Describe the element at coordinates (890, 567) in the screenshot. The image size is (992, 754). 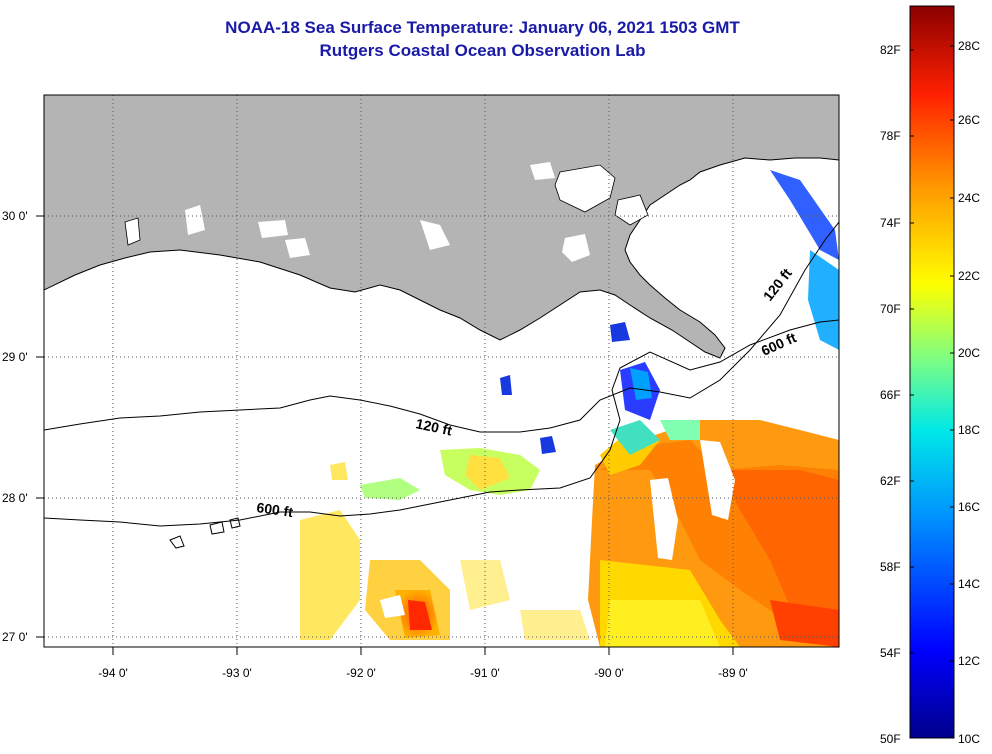
I see `cb-label-58f: 58F` at that location.